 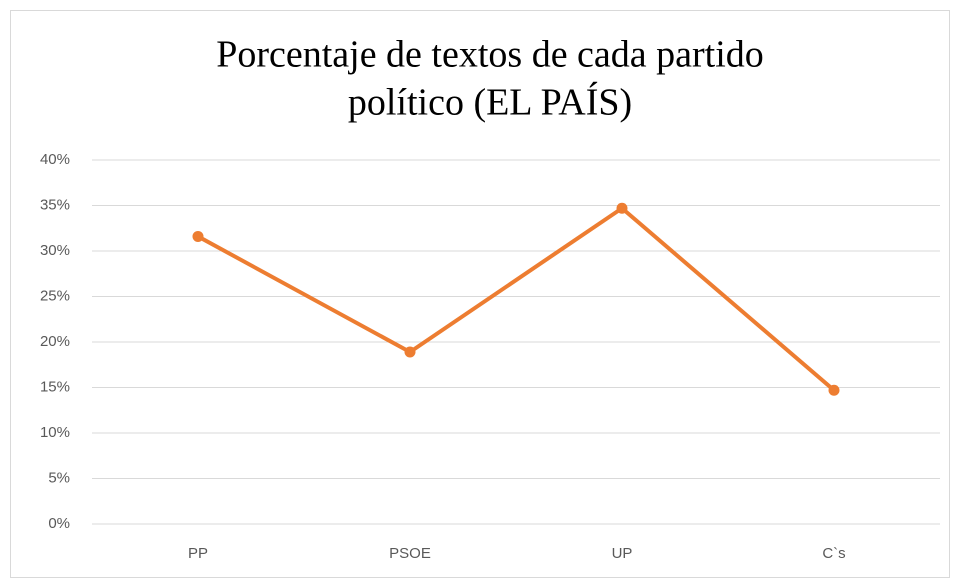 What do you see at coordinates (55, 295) in the screenshot?
I see `y-tick-label: 25%` at bounding box center [55, 295].